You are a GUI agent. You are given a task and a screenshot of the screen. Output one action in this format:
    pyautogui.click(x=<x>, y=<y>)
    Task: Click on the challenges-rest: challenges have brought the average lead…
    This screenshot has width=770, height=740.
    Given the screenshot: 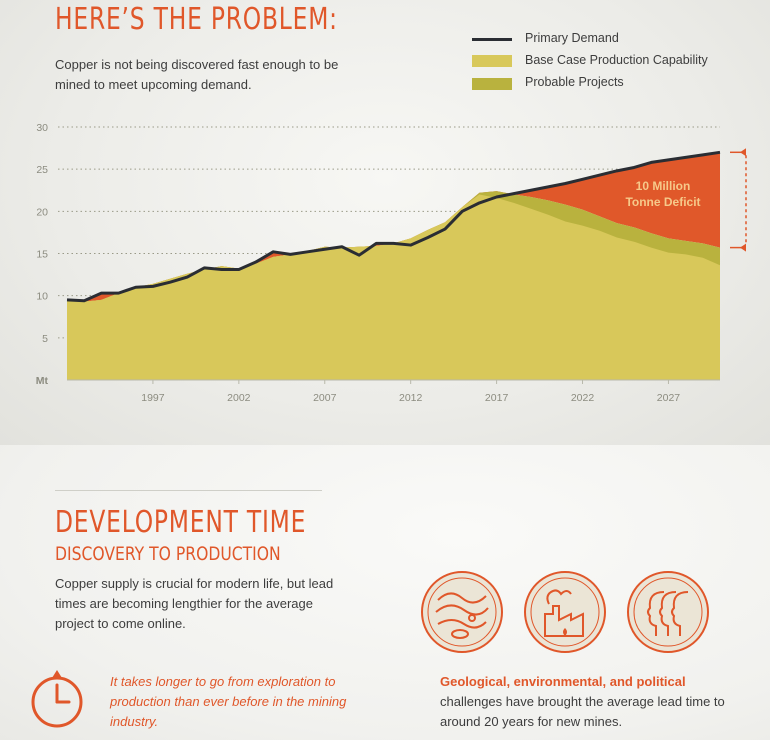 What is the action you would take?
    pyautogui.click(x=582, y=711)
    